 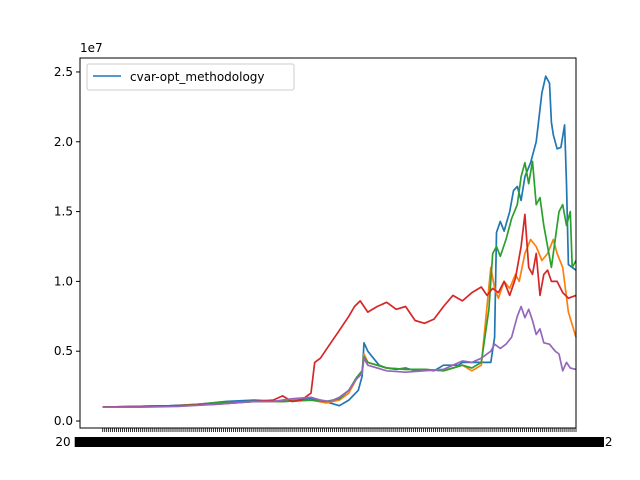 What do you see at coordinates (197, 77) in the screenshot?
I see `legend-entry: cvar-opt_methodology` at bounding box center [197, 77].